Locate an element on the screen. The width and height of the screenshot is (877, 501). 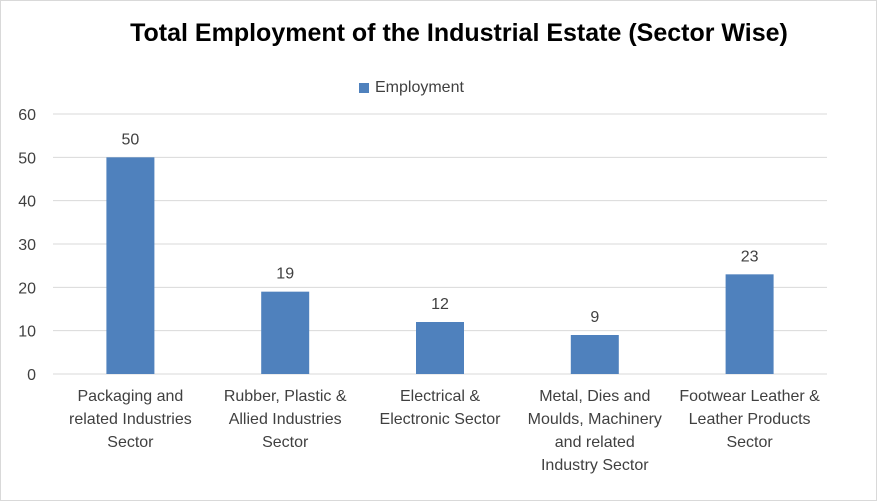
x-tick-label-line: Moulds, Machinery is located at coordinates (594, 419).